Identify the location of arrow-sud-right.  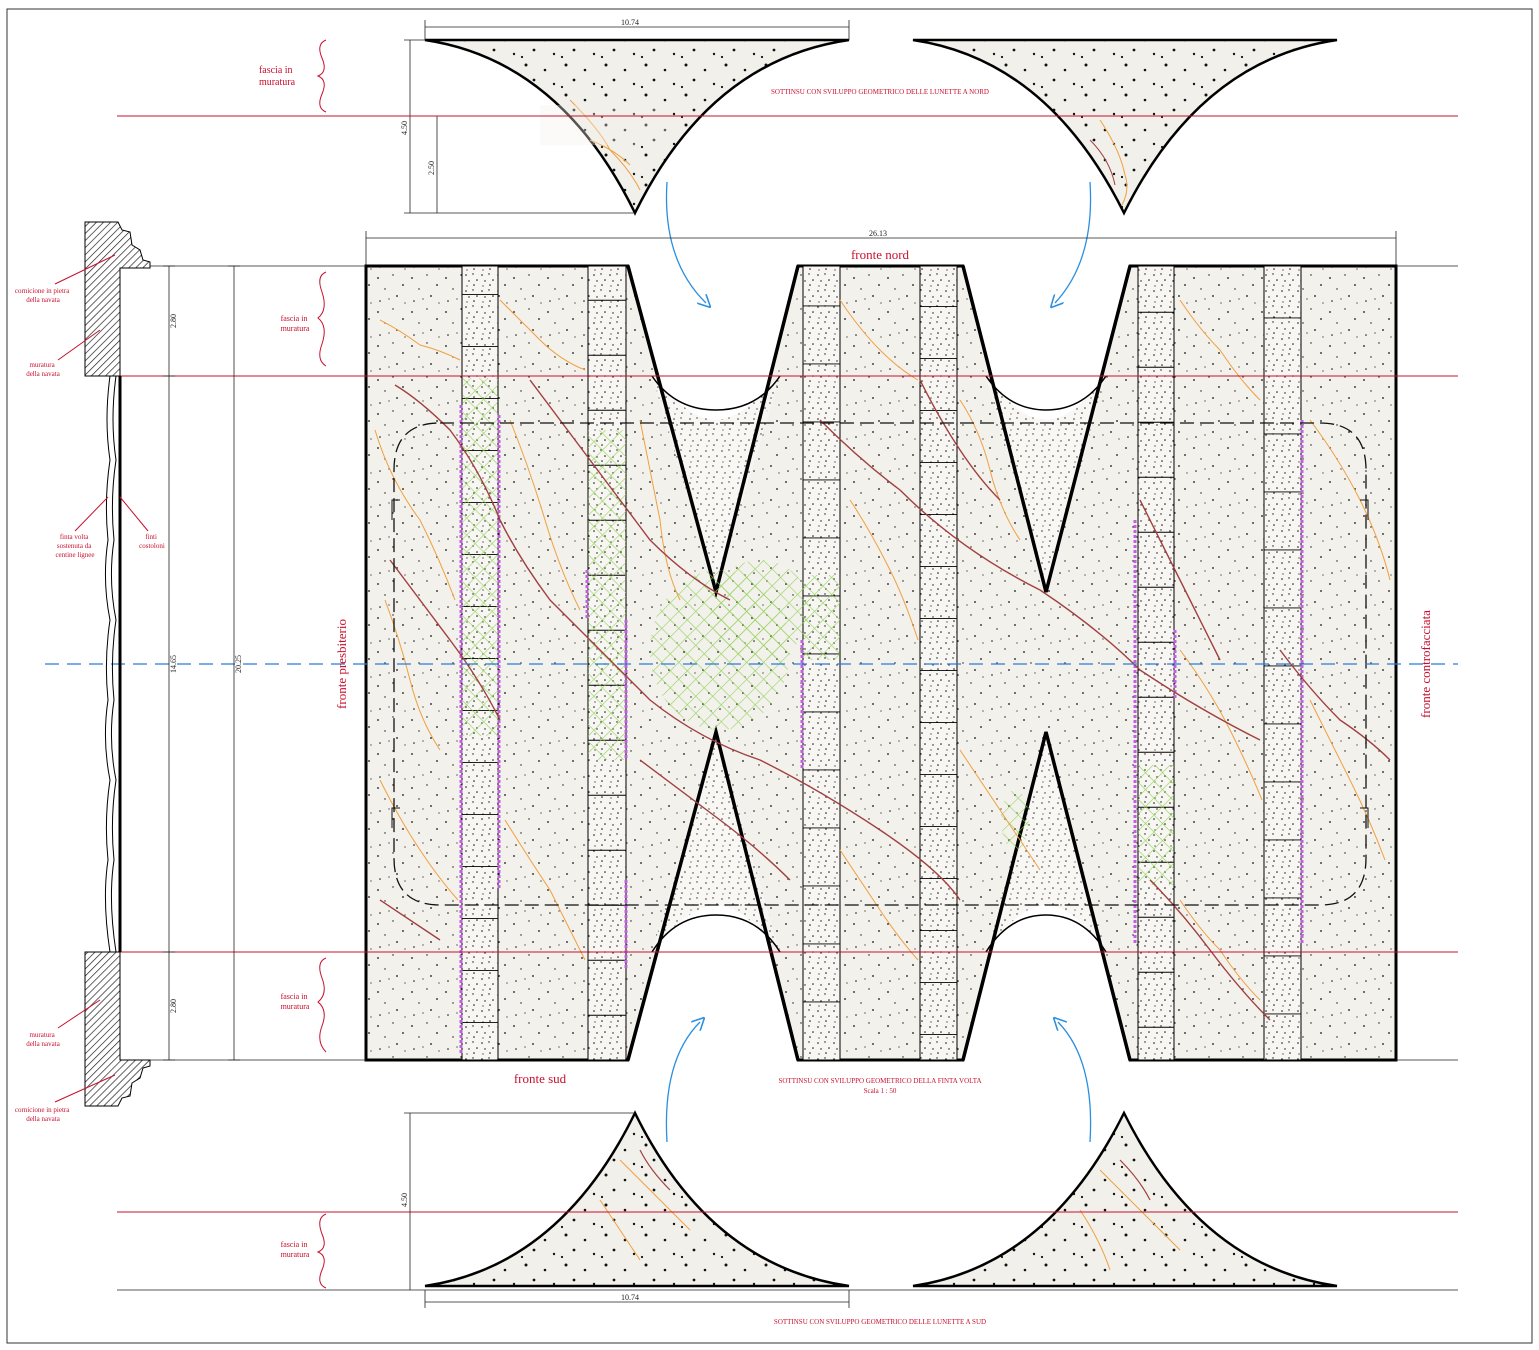
(1075, 1082).